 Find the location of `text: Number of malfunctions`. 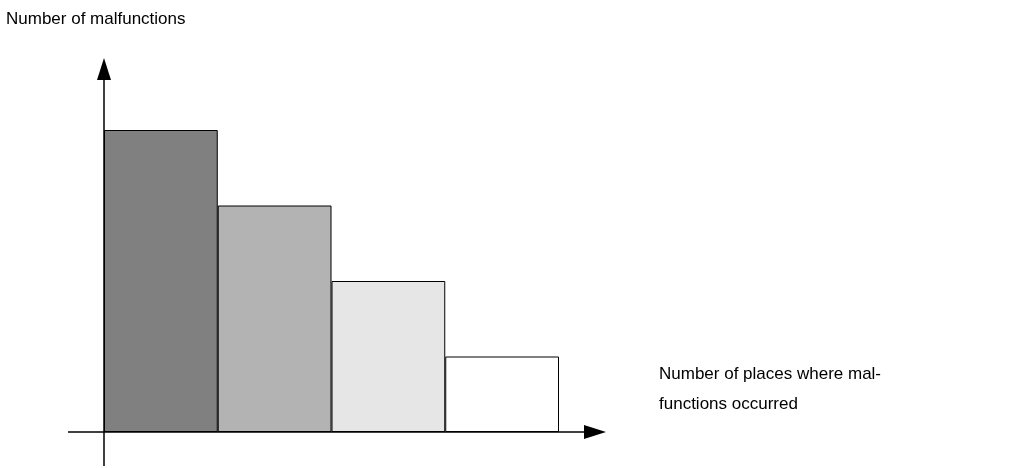

text: Number of malfunctions is located at coordinates (96, 18).